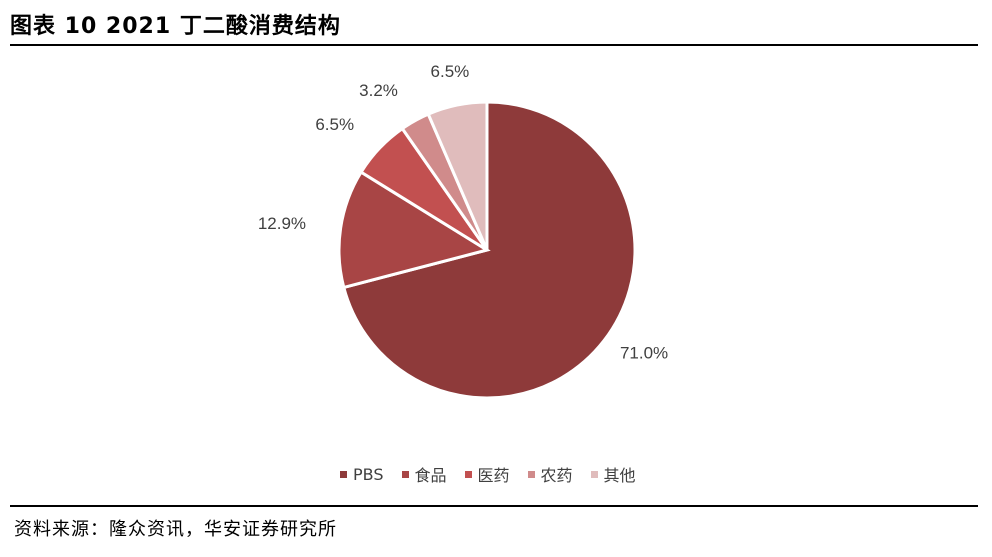 The image size is (992, 557). I want to click on legend-label-4: 其他, so click(619, 475).